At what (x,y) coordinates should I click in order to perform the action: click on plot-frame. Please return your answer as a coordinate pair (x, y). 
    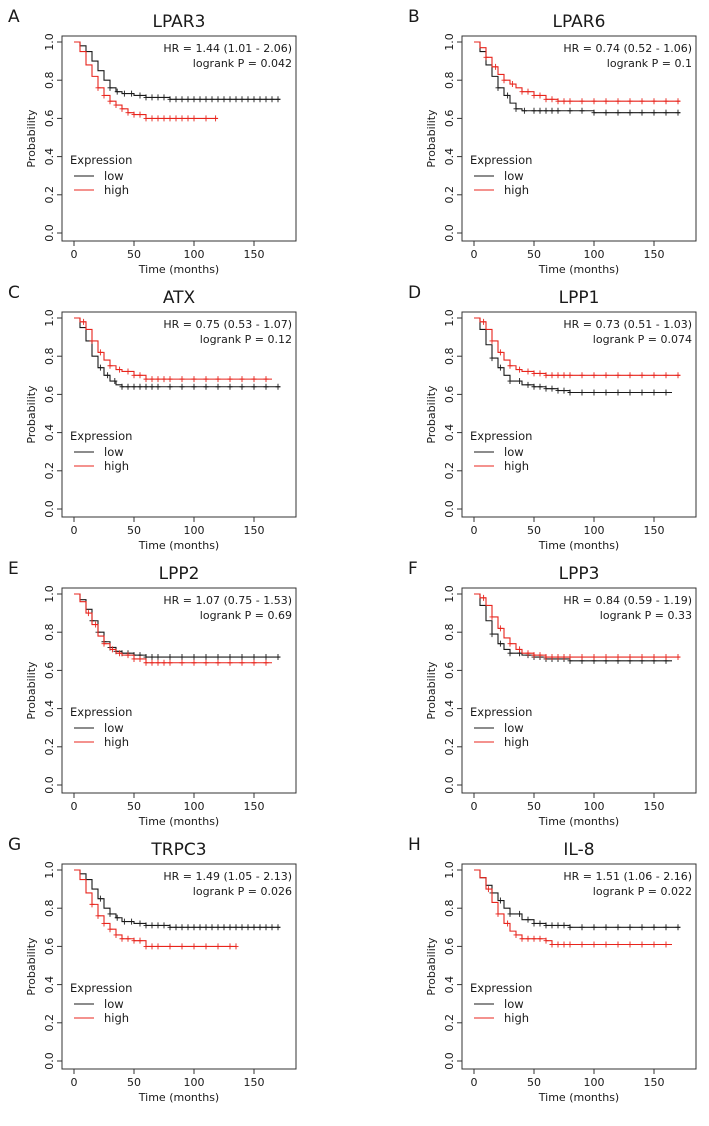
    Looking at the image, I should click on (579, 138).